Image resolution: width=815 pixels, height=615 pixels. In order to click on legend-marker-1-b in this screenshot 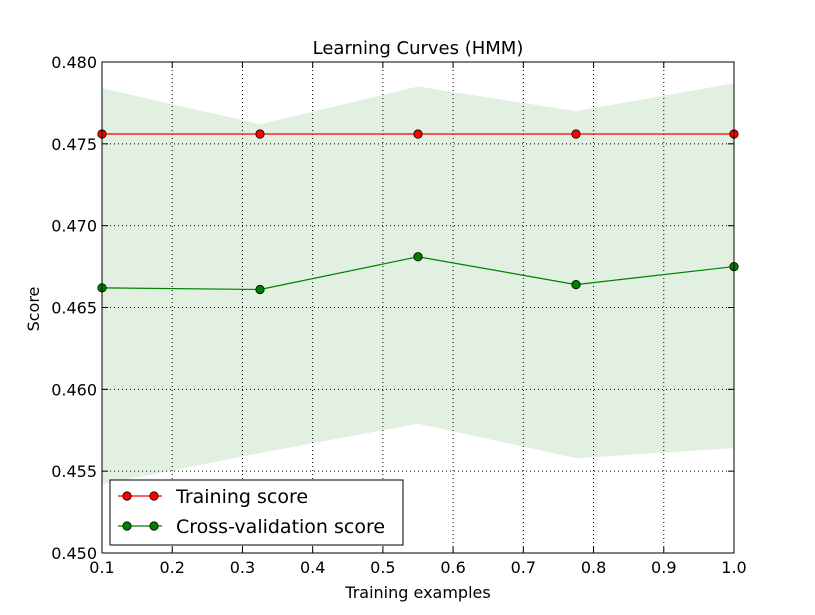, I will do `click(154, 526)`.